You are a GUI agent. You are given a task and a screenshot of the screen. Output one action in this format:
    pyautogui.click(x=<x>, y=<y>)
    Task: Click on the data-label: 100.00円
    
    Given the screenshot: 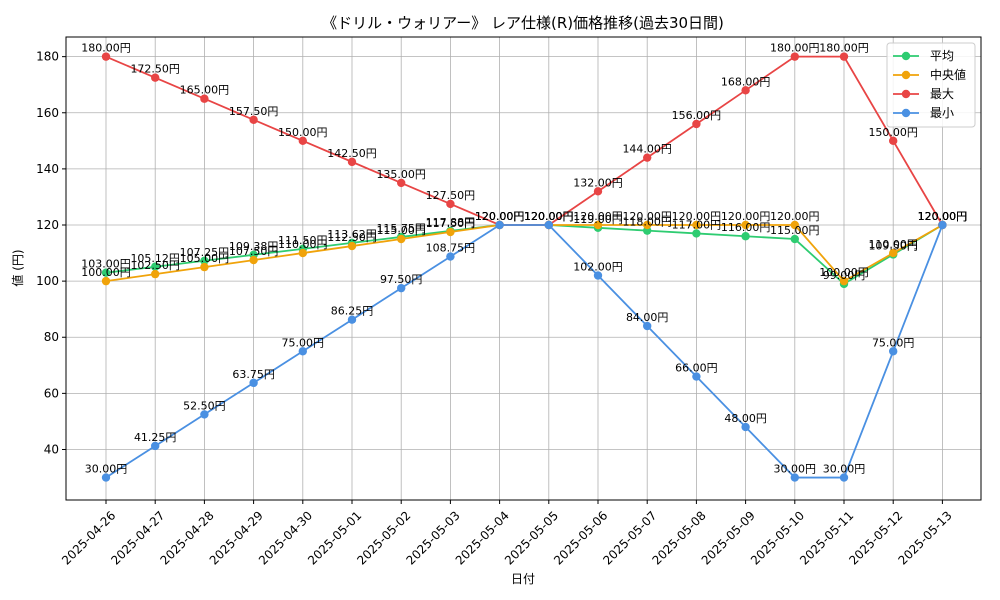 What is the action you would take?
    pyautogui.click(x=106, y=272)
    